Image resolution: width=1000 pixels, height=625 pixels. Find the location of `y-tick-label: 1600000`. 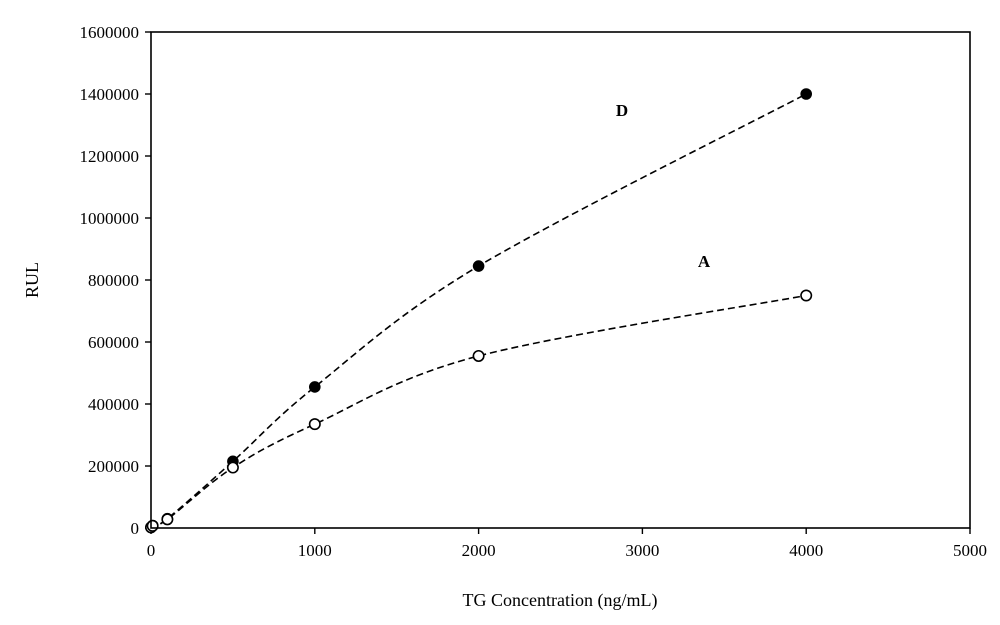

y-tick-label: 1600000 is located at coordinates (110, 32).